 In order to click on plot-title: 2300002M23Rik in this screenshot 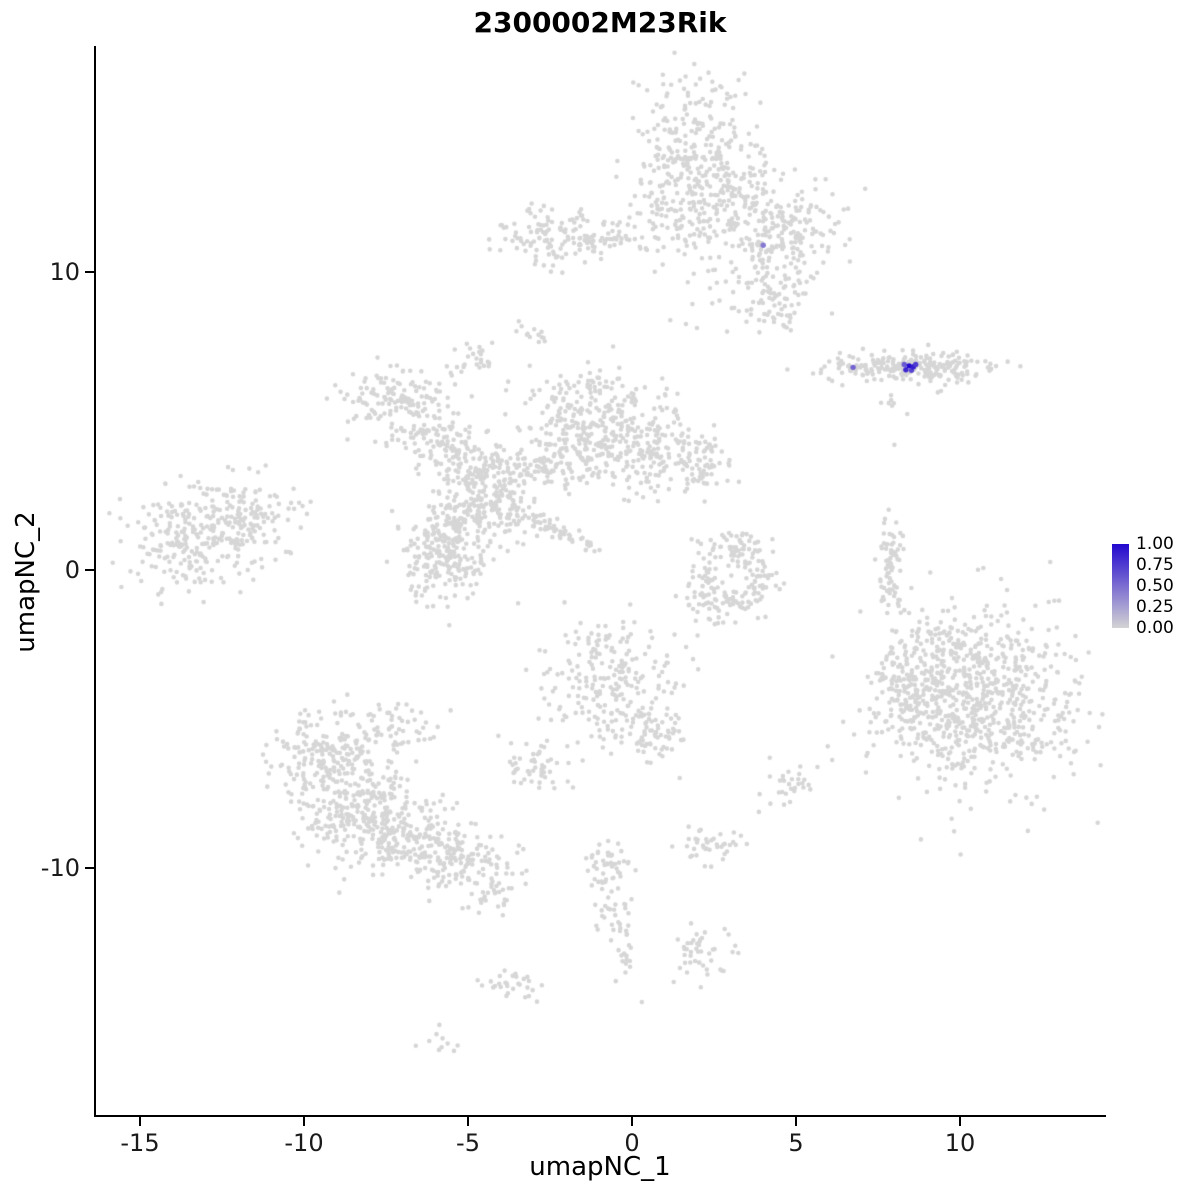, I will do `click(600, 22)`.